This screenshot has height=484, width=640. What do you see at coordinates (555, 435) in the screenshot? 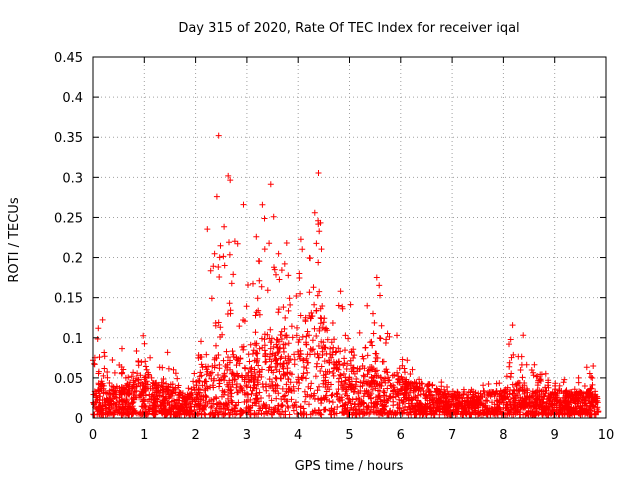
I see `x-tick-label: 9` at bounding box center [555, 435].